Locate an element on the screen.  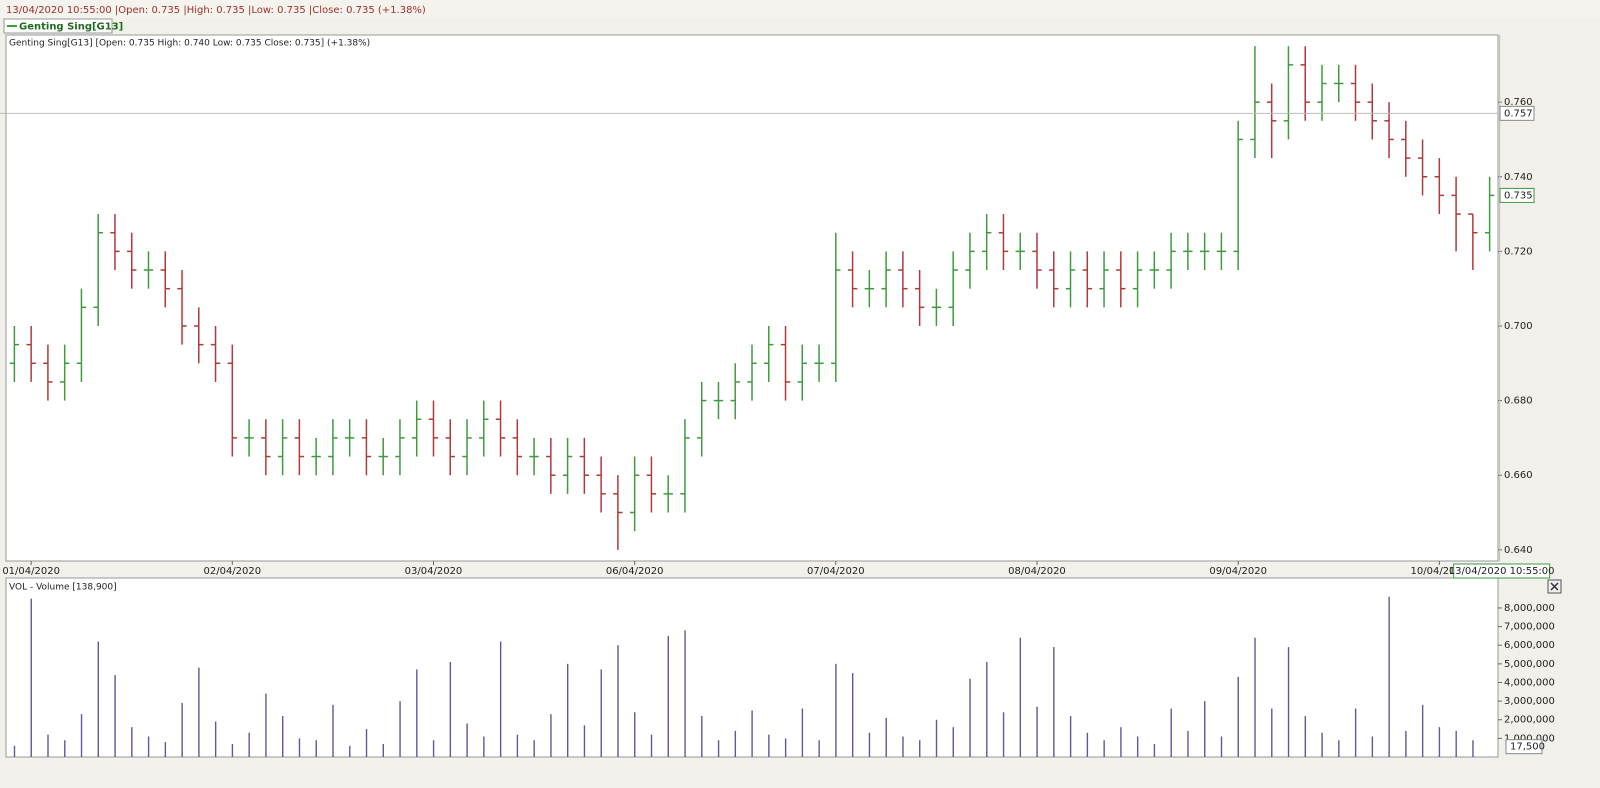
y-tick-label: 0.740 is located at coordinates (1518, 177).